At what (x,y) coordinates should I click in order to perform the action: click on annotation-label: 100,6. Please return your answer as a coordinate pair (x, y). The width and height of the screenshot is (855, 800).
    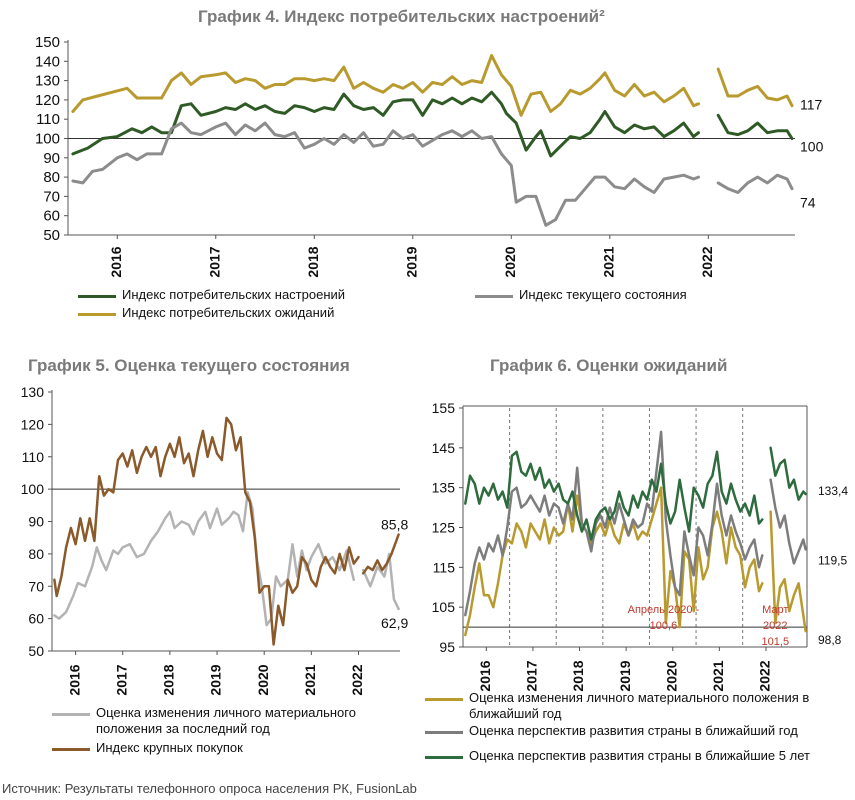
    Looking at the image, I should click on (664, 626).